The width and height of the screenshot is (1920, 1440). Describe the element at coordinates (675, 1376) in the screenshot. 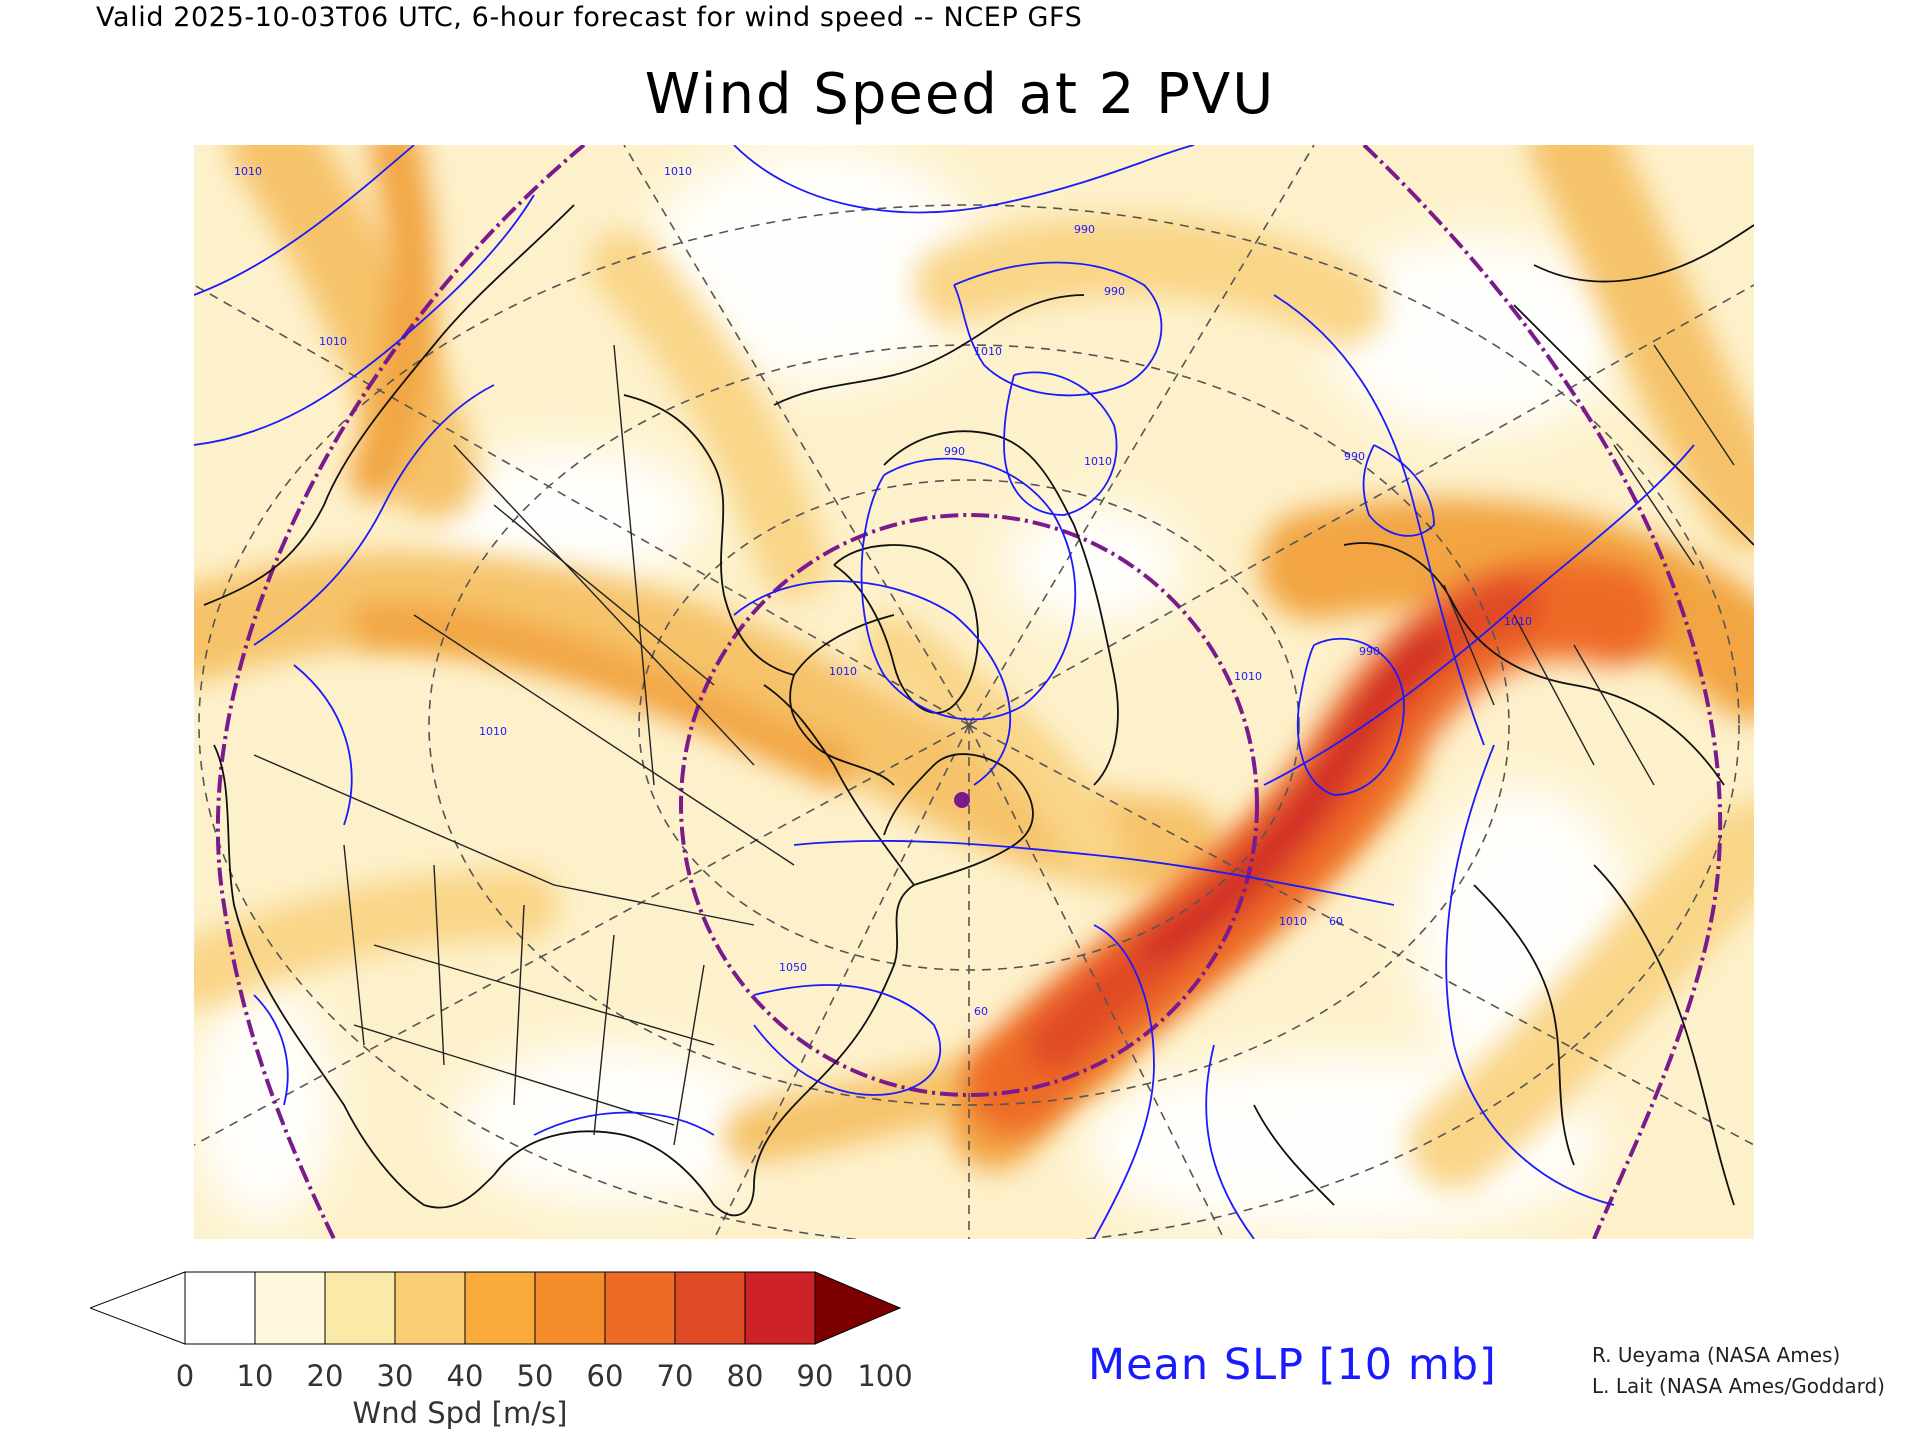

I see `colorbar-tick-label: 70` at that location.